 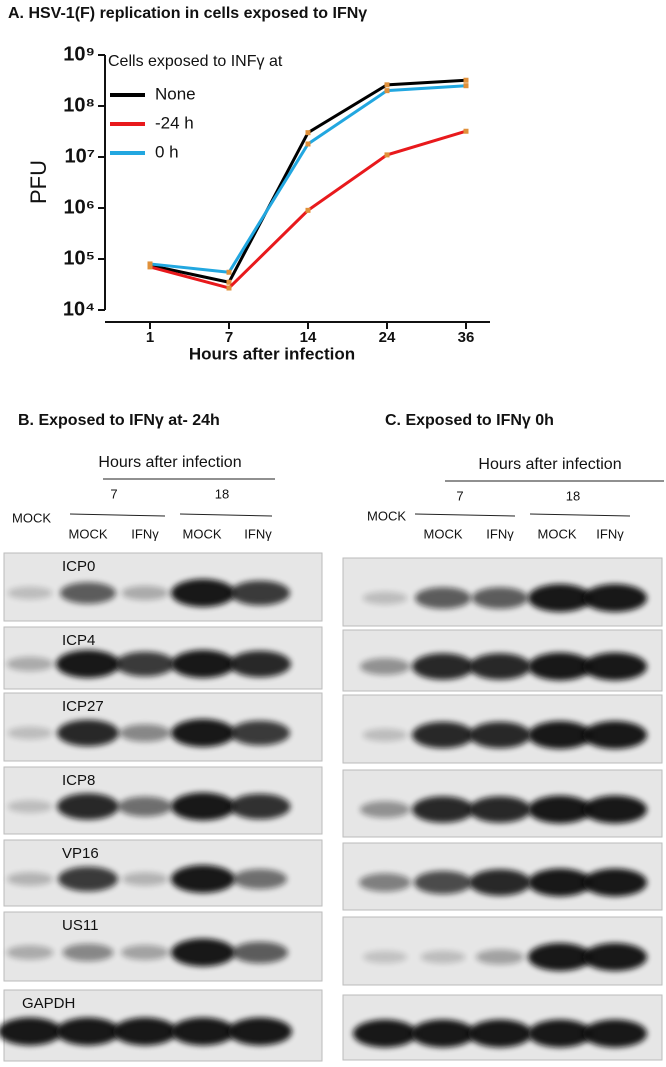 What do you see at coordinates (387, 337) in the screenshot?
I see `x-tick-label: 24` at bounding box center [387, 337].